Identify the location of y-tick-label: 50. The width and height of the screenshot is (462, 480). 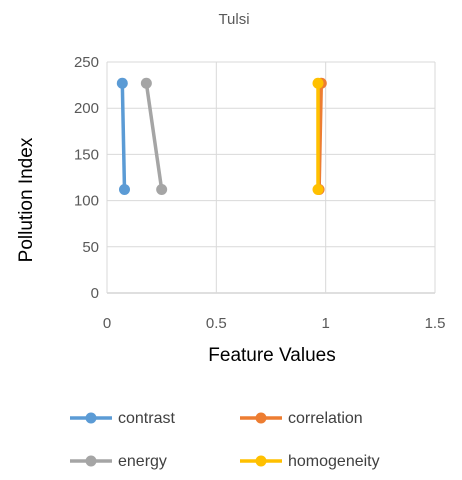
(90, 247).